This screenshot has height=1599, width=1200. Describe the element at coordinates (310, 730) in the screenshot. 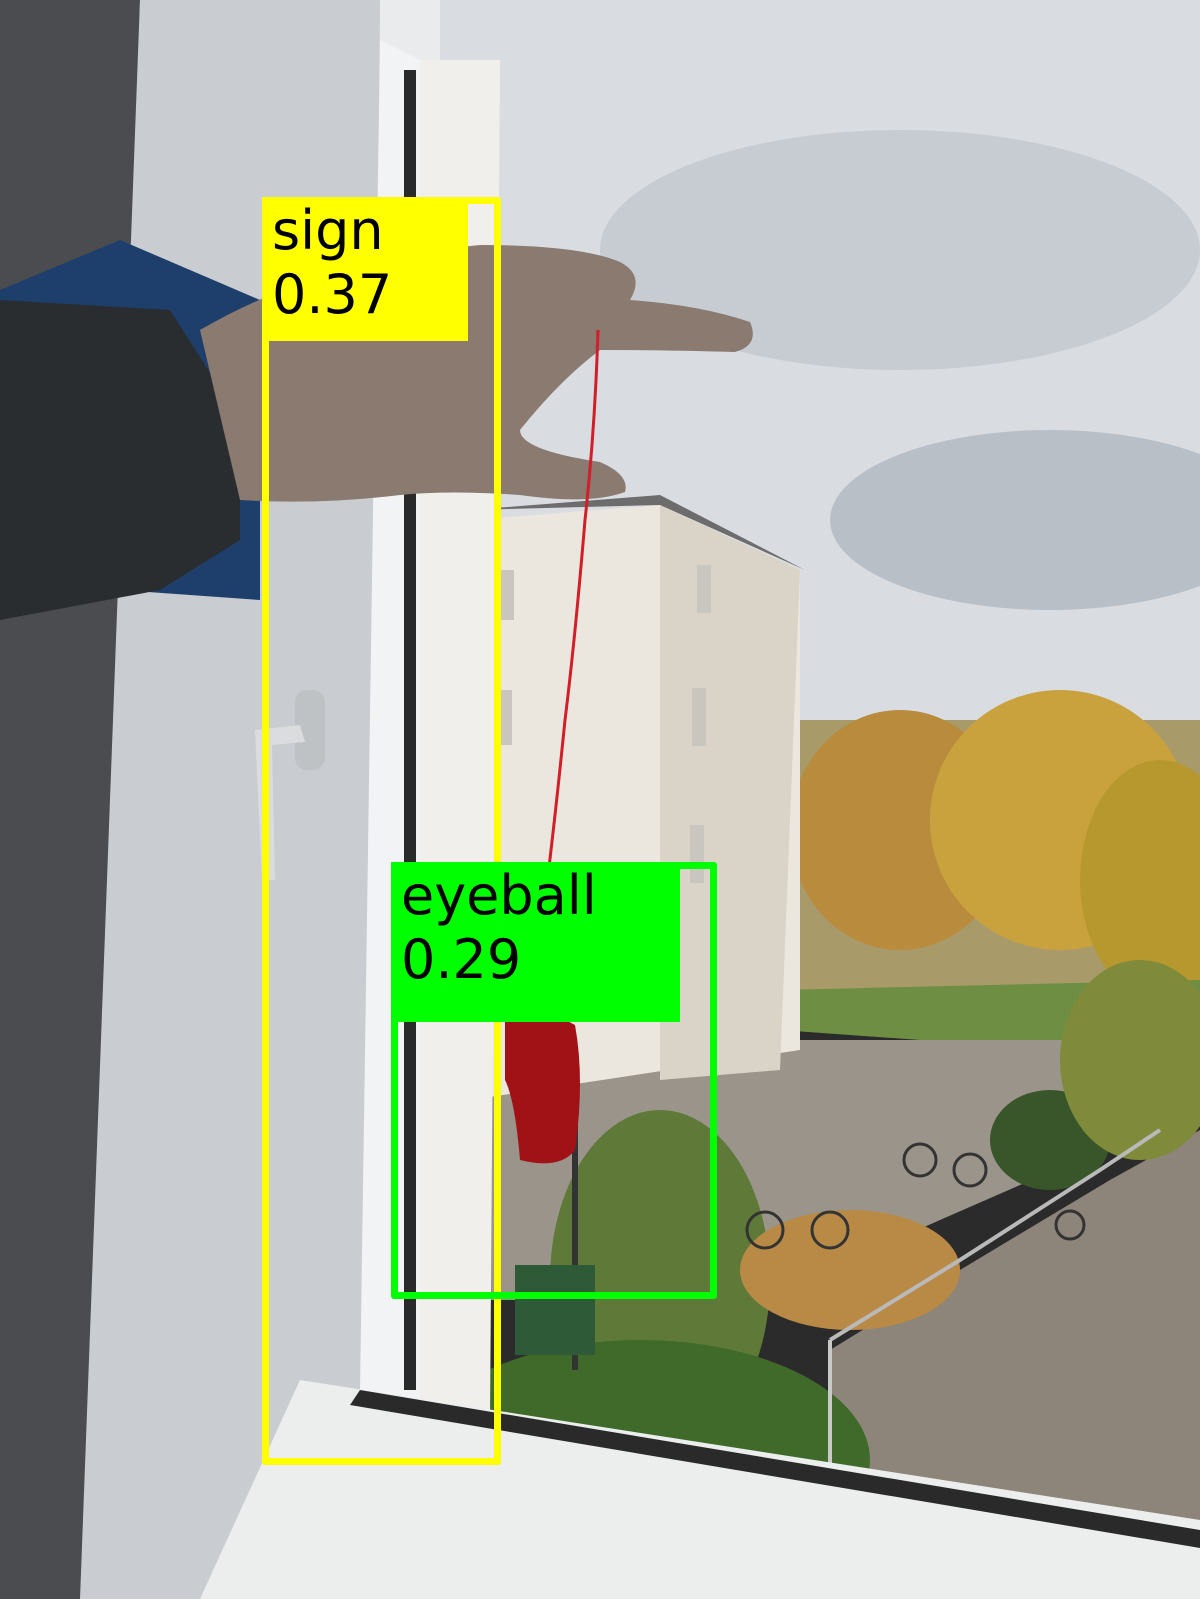

I see `window-handle-base` at that location.